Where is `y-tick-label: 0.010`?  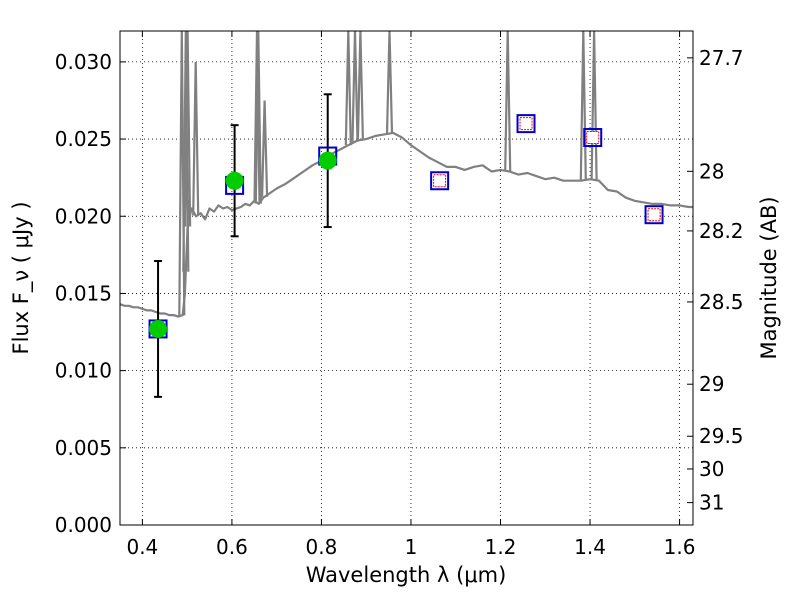 y-tick-label: 0.010 is located at coordinates (83, 371).